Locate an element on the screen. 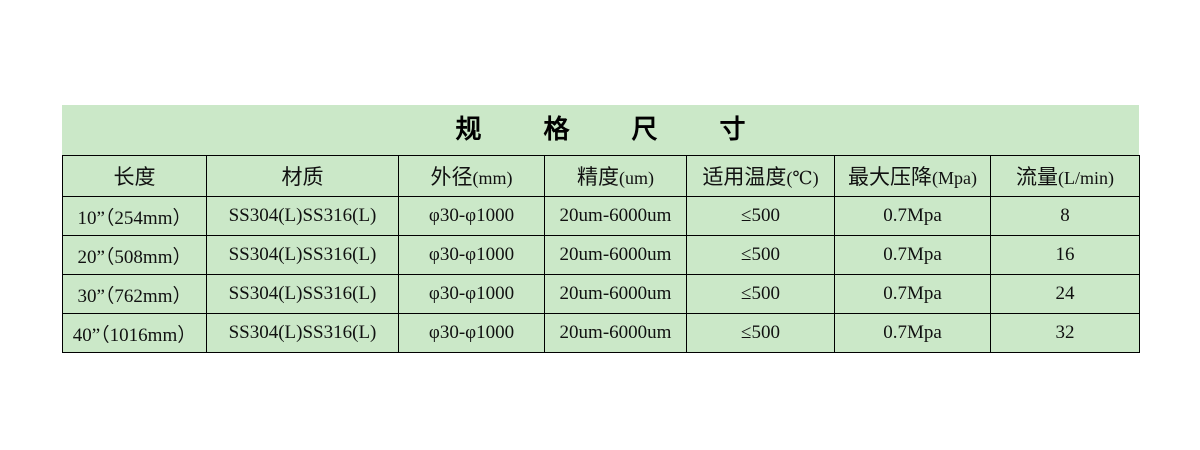 The width and height of the screenshot is (1200, 450). column-header-precision: 精度(um) is located at coordinates (615, 176).